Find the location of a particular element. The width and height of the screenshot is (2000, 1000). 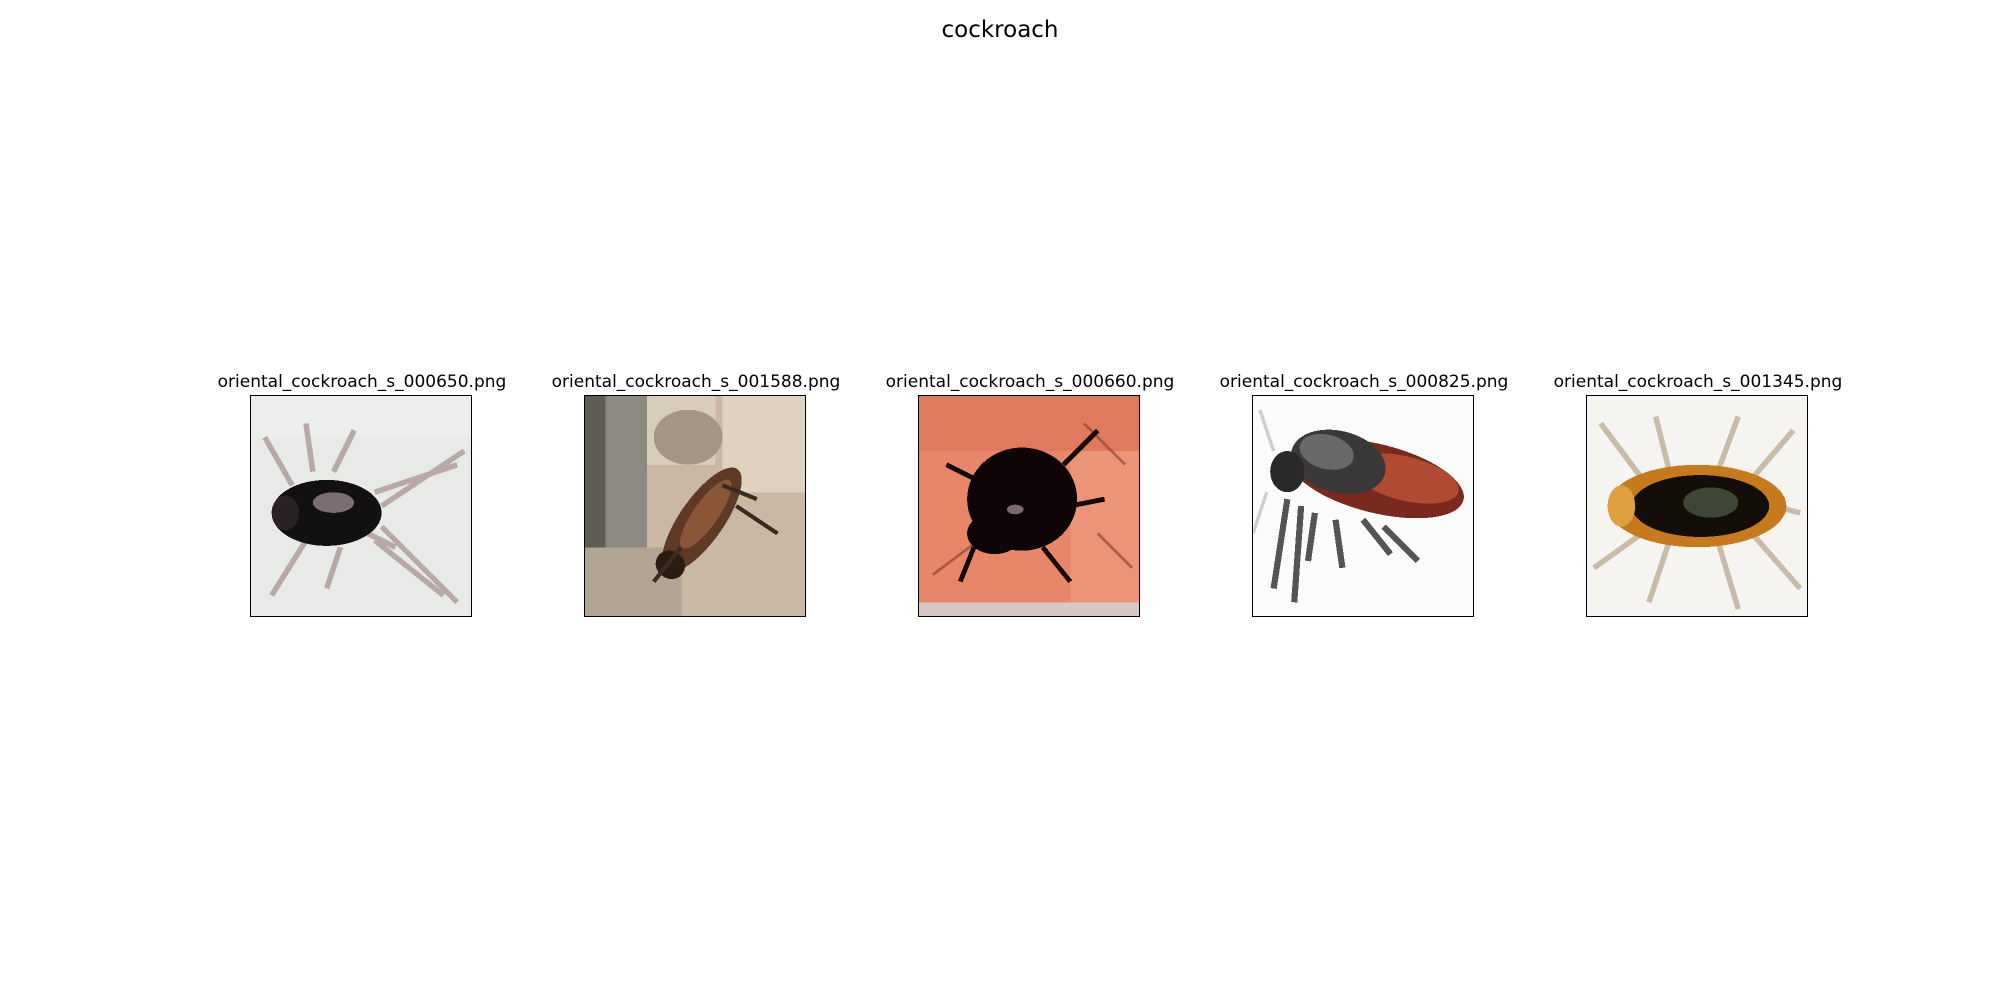

image-panel: oriental_cockroach_s_001588.png is located at coordinates (696, 500).